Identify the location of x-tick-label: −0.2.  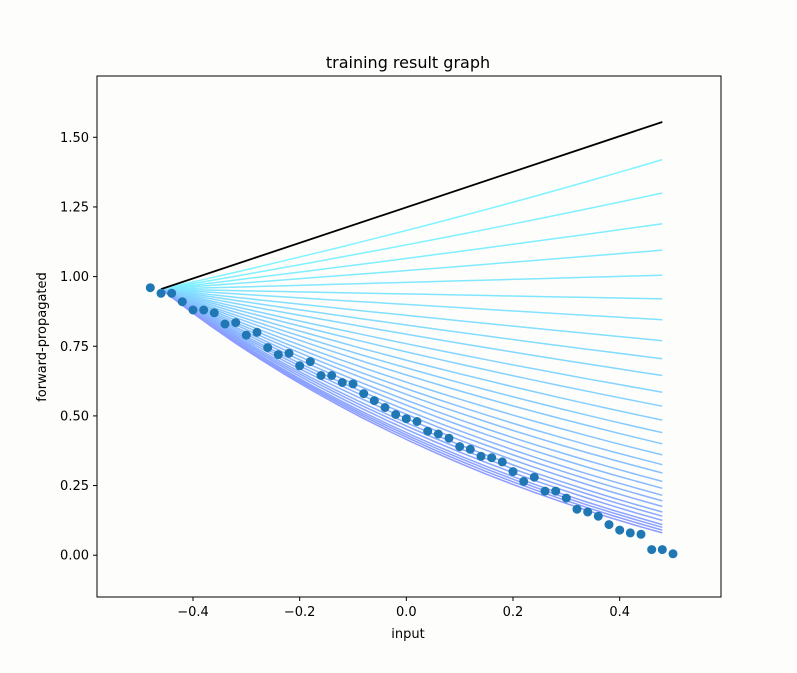
(300, 612).